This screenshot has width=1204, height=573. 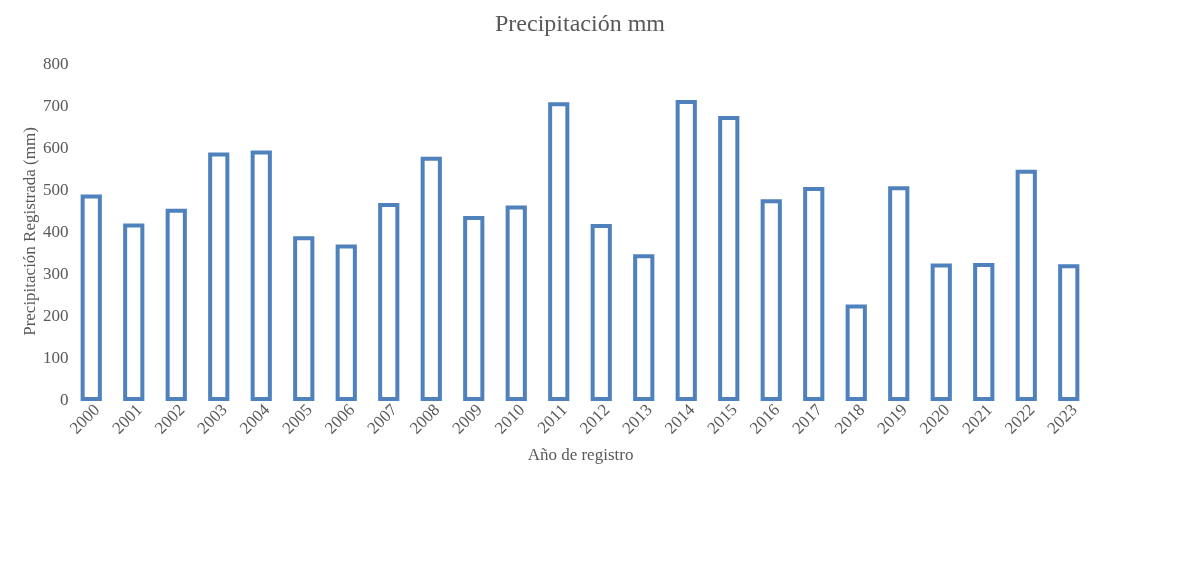 I want to click on y-tick-label: 500, so click(x=56, y=189).